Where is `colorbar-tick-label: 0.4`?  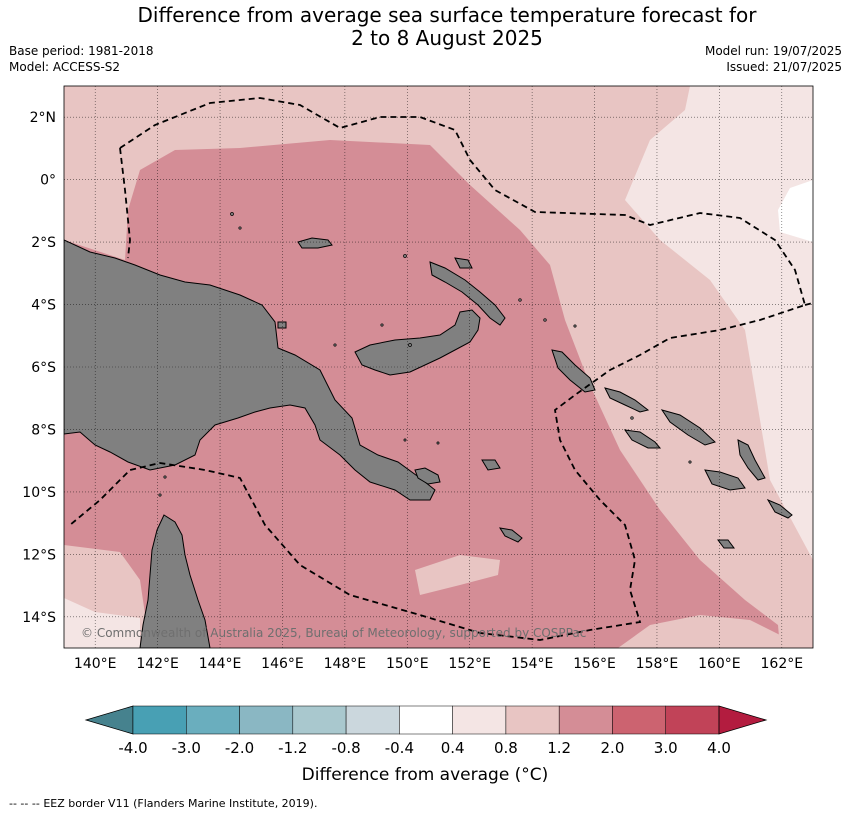
colorbar-tick-label: 0.4 is located at coordinates (452, 748).